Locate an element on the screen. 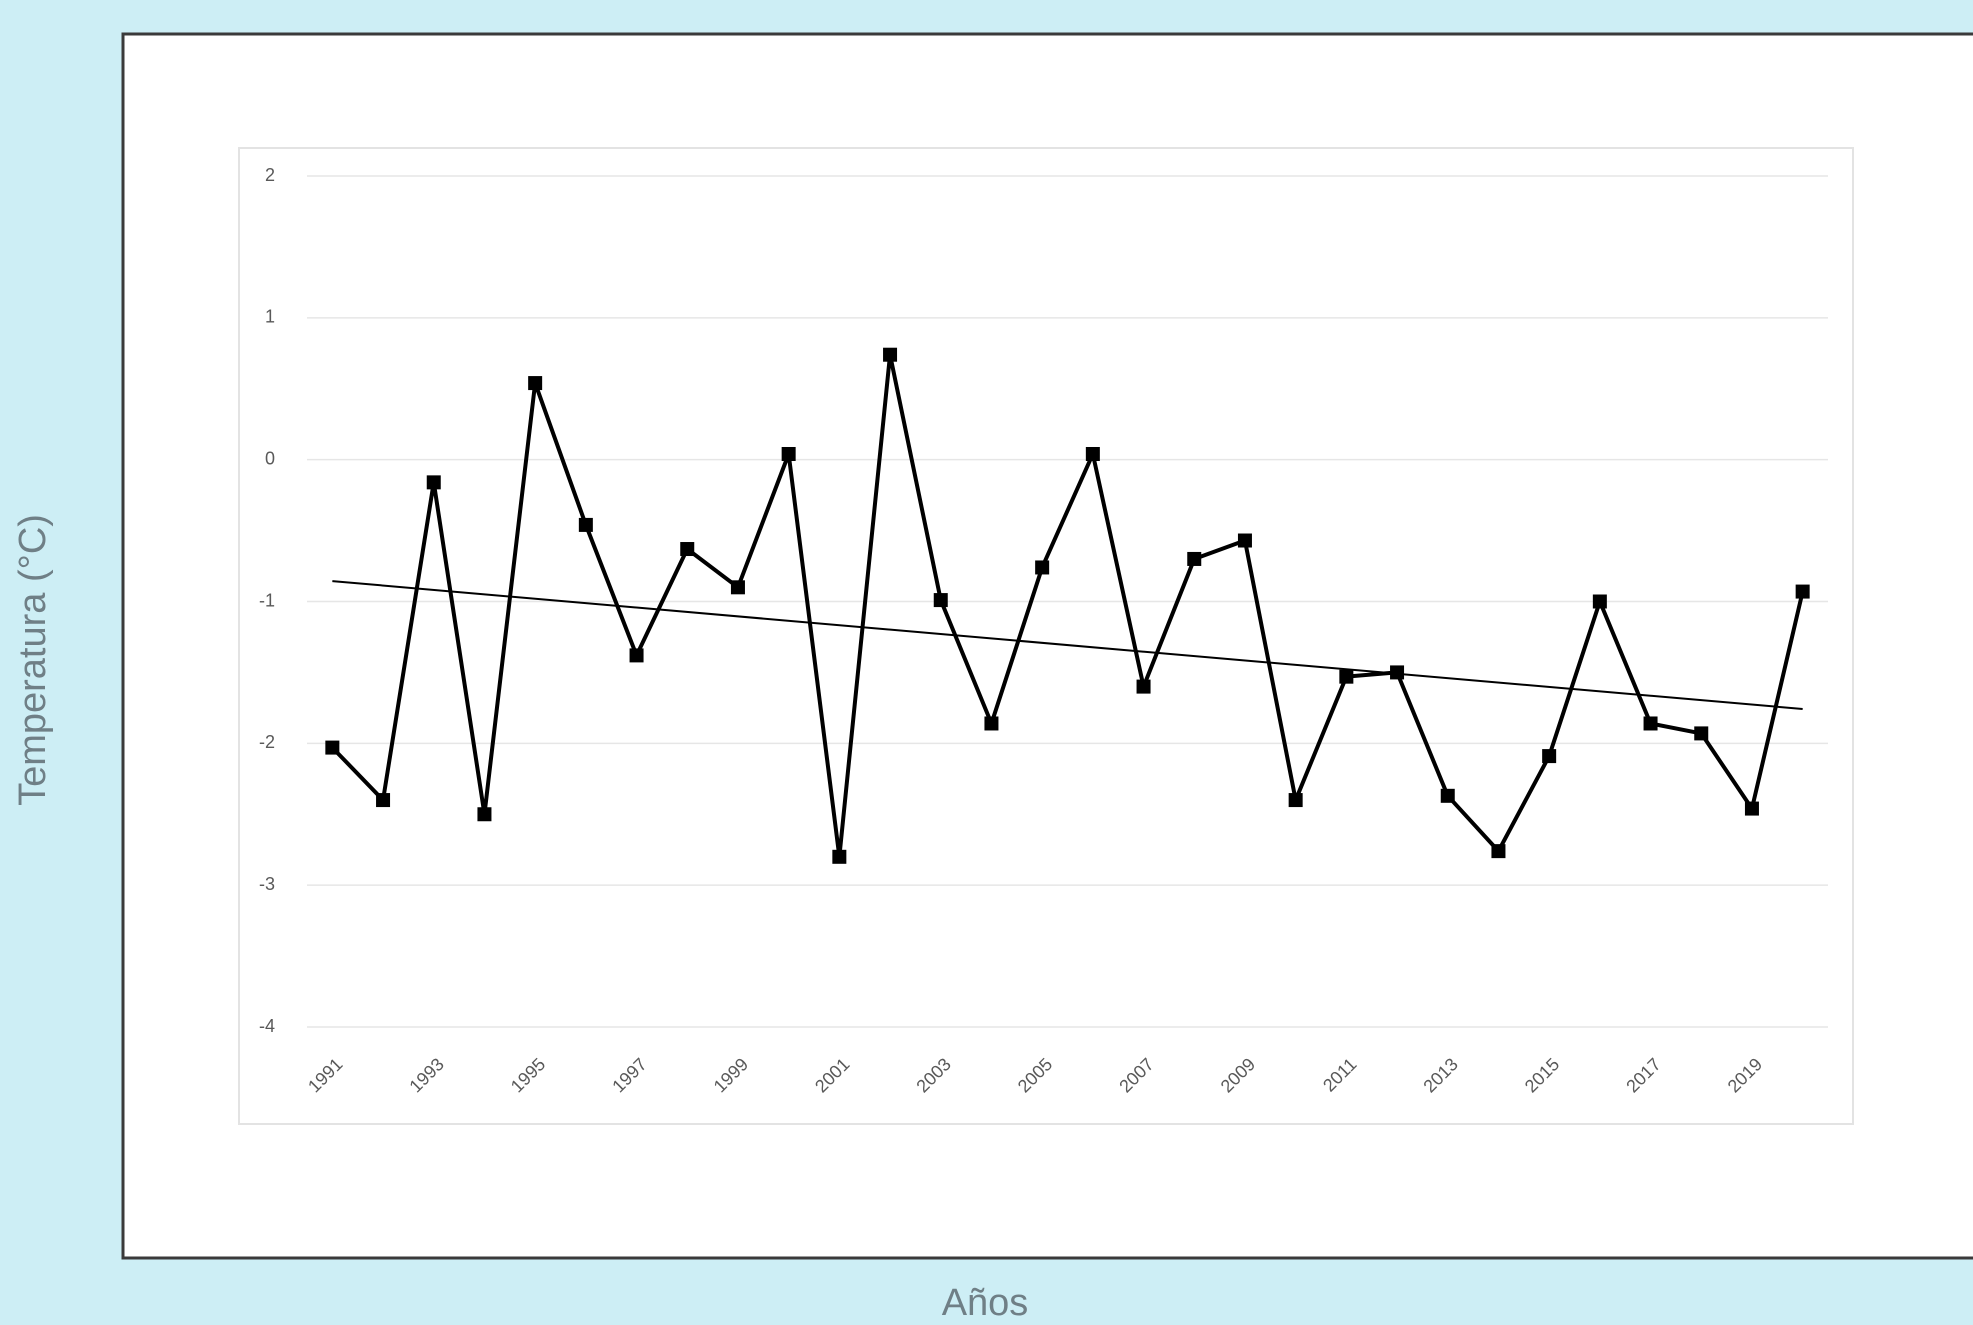  y-tick-label: -4 is located at coordinates (267, 1026).